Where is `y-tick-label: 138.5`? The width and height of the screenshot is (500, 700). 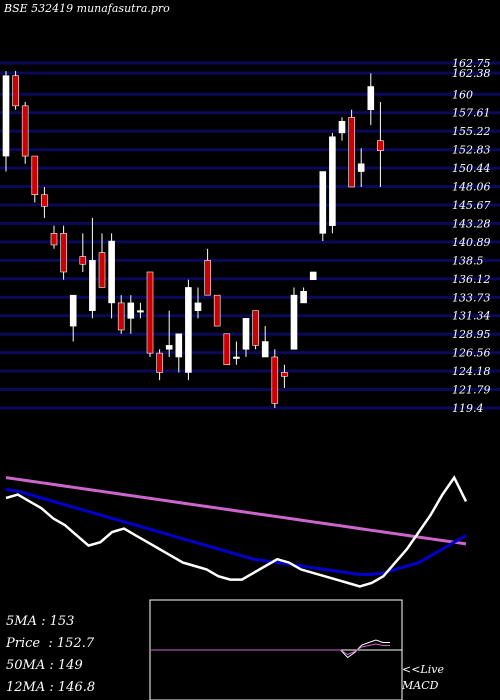 y-tick-label: 138.5 is located at coordinates (468, 260).